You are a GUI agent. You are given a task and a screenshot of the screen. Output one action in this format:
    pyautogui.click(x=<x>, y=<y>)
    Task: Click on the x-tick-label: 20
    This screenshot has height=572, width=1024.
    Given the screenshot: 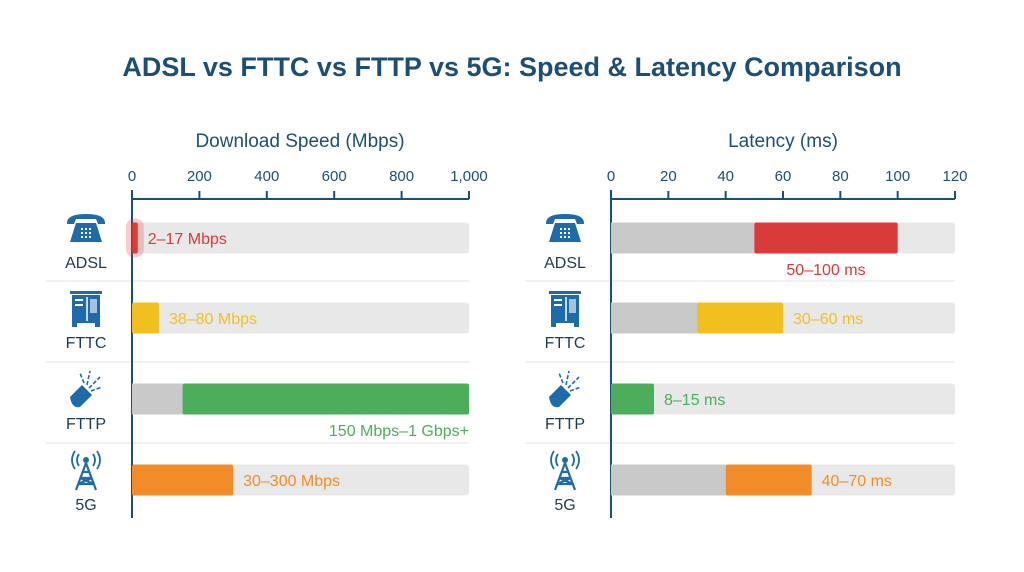 What is the action you would take?
    pyautogui.click(x=668, y=176)
    